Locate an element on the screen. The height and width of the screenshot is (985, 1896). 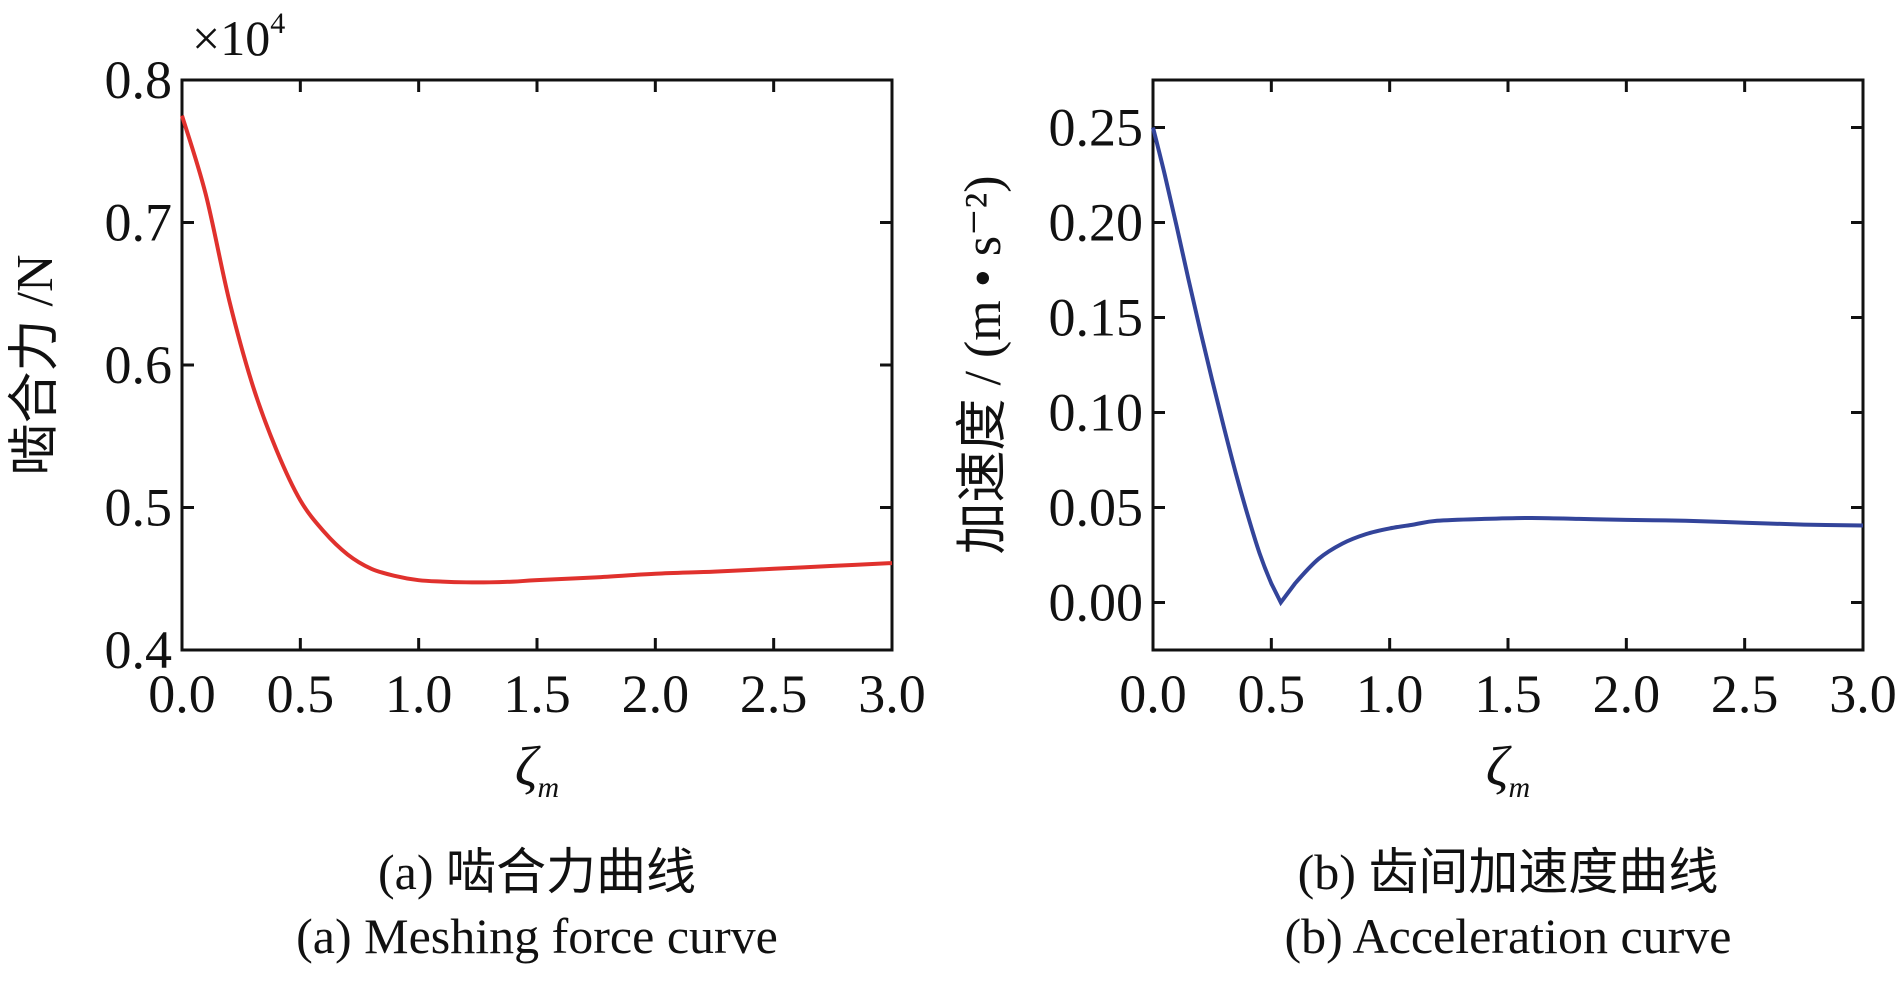
panel-a-y-axis-label: 啮合力 /N is located at coordinates (35, 364).